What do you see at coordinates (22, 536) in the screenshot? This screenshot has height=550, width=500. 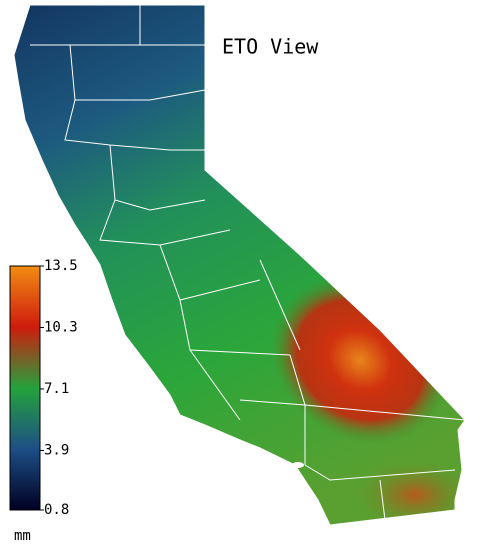 I see `unit-label: mm` at bounding box center [22, 536].